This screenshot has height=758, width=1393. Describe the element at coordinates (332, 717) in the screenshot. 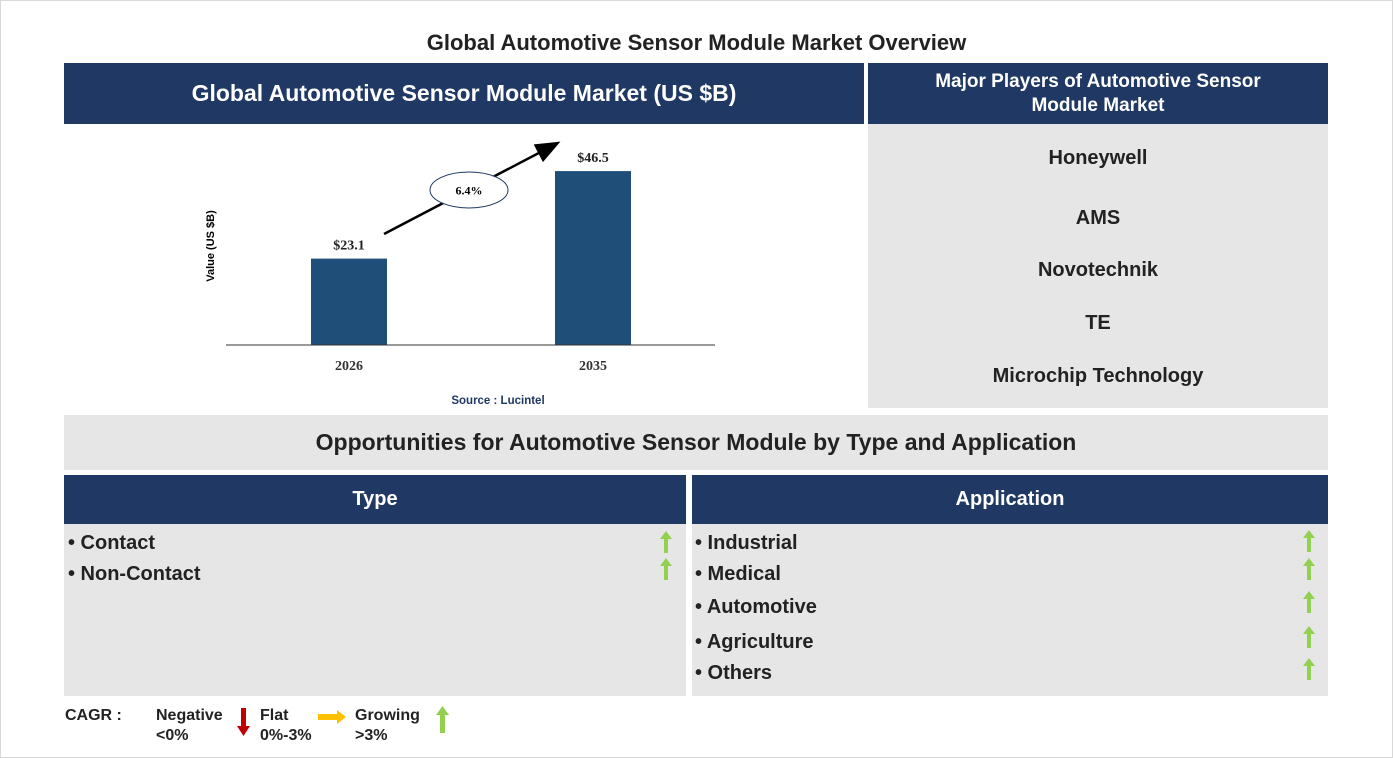

I see `flat-arrow-icon` at that location.